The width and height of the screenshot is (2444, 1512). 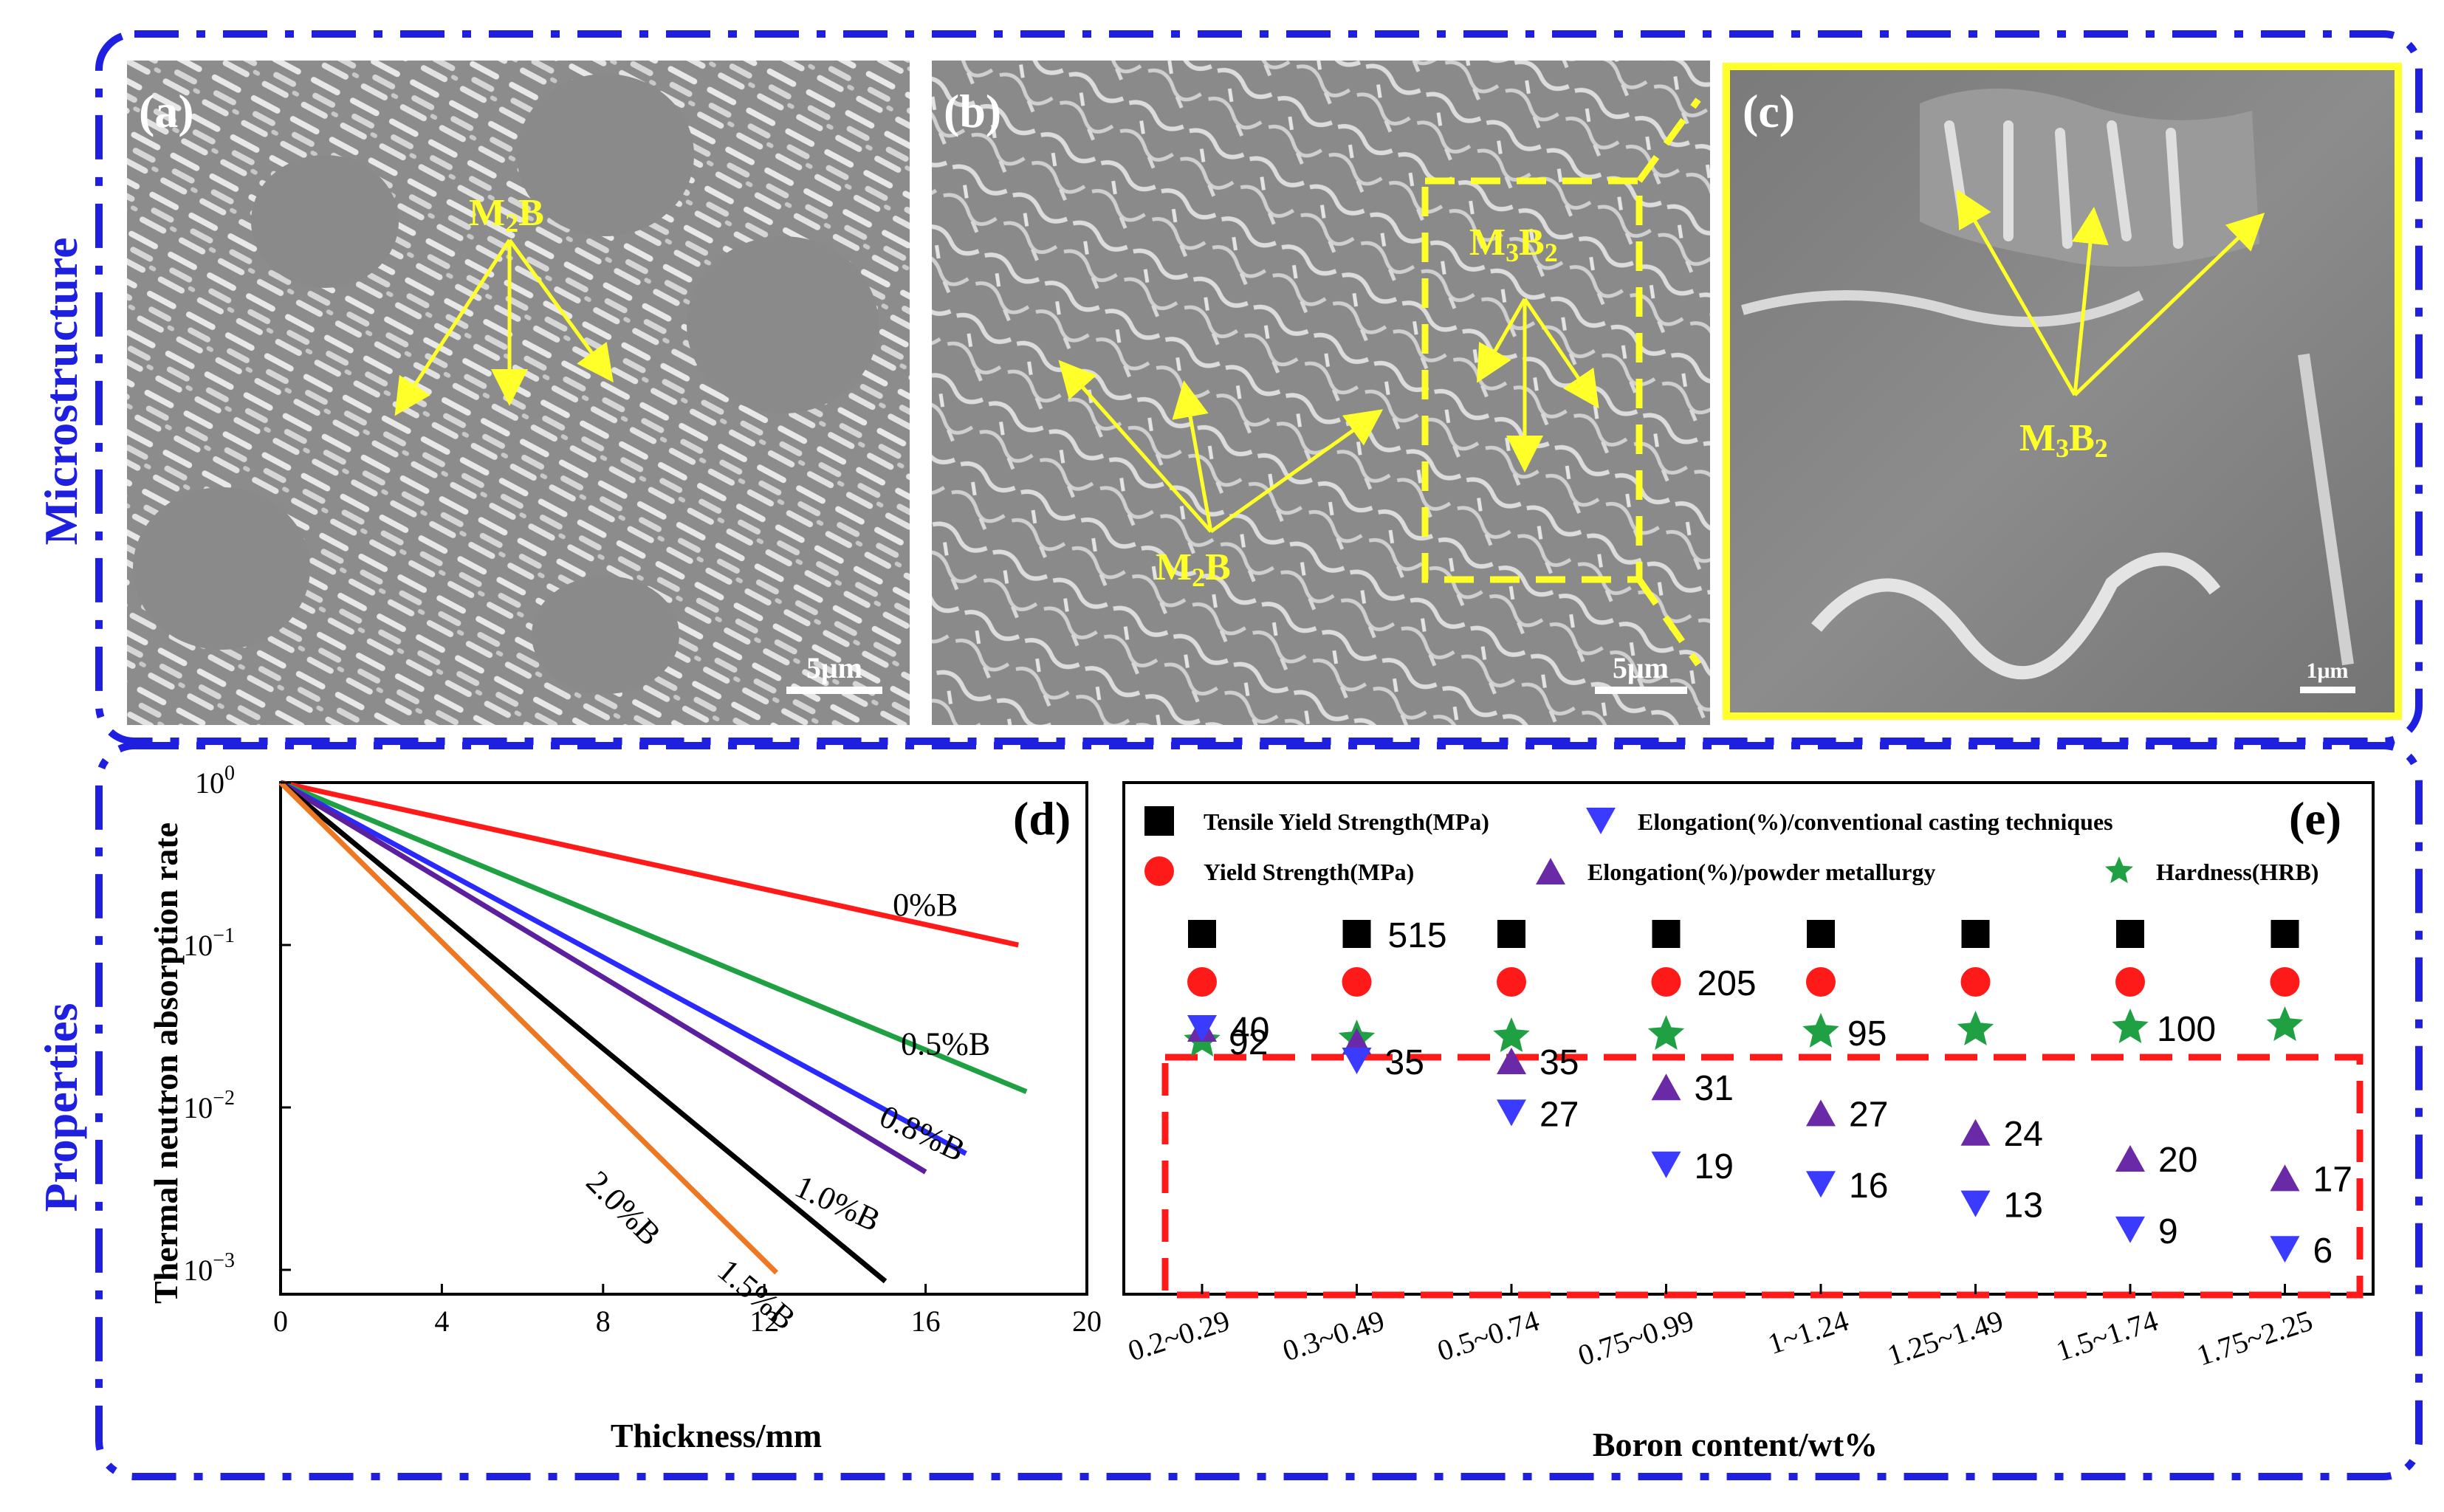 I want to click on panel-e-legend-tys: Tensile Yield Strength(MPa), so click(x=1346, y=821).